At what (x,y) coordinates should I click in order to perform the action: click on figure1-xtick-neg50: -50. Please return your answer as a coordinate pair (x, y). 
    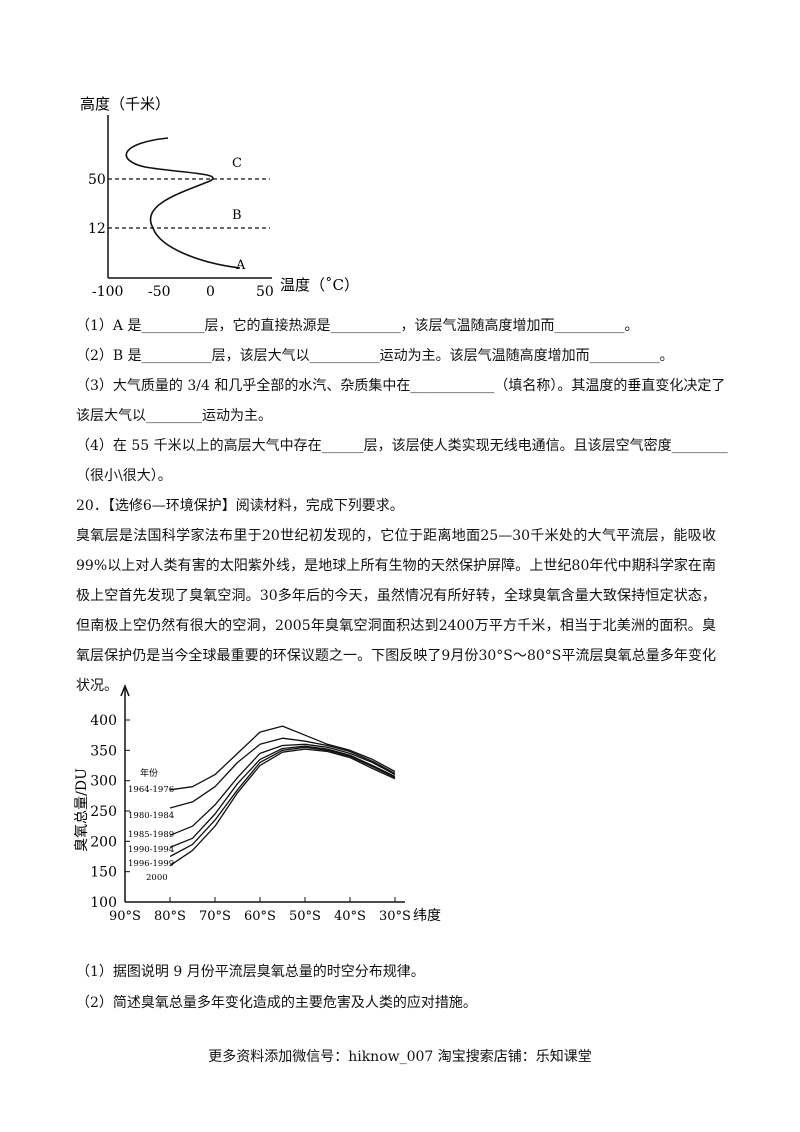
    Looking at the image, I should click on (159, 292).